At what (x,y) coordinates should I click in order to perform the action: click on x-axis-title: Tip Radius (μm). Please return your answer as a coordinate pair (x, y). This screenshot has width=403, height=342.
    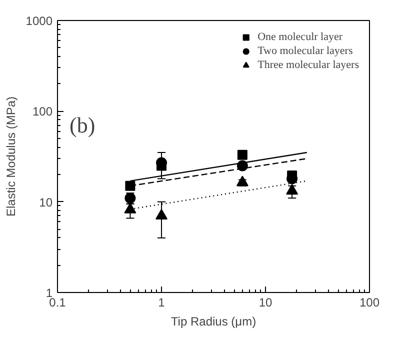
    Looking at the image, I should click on (213, 321).